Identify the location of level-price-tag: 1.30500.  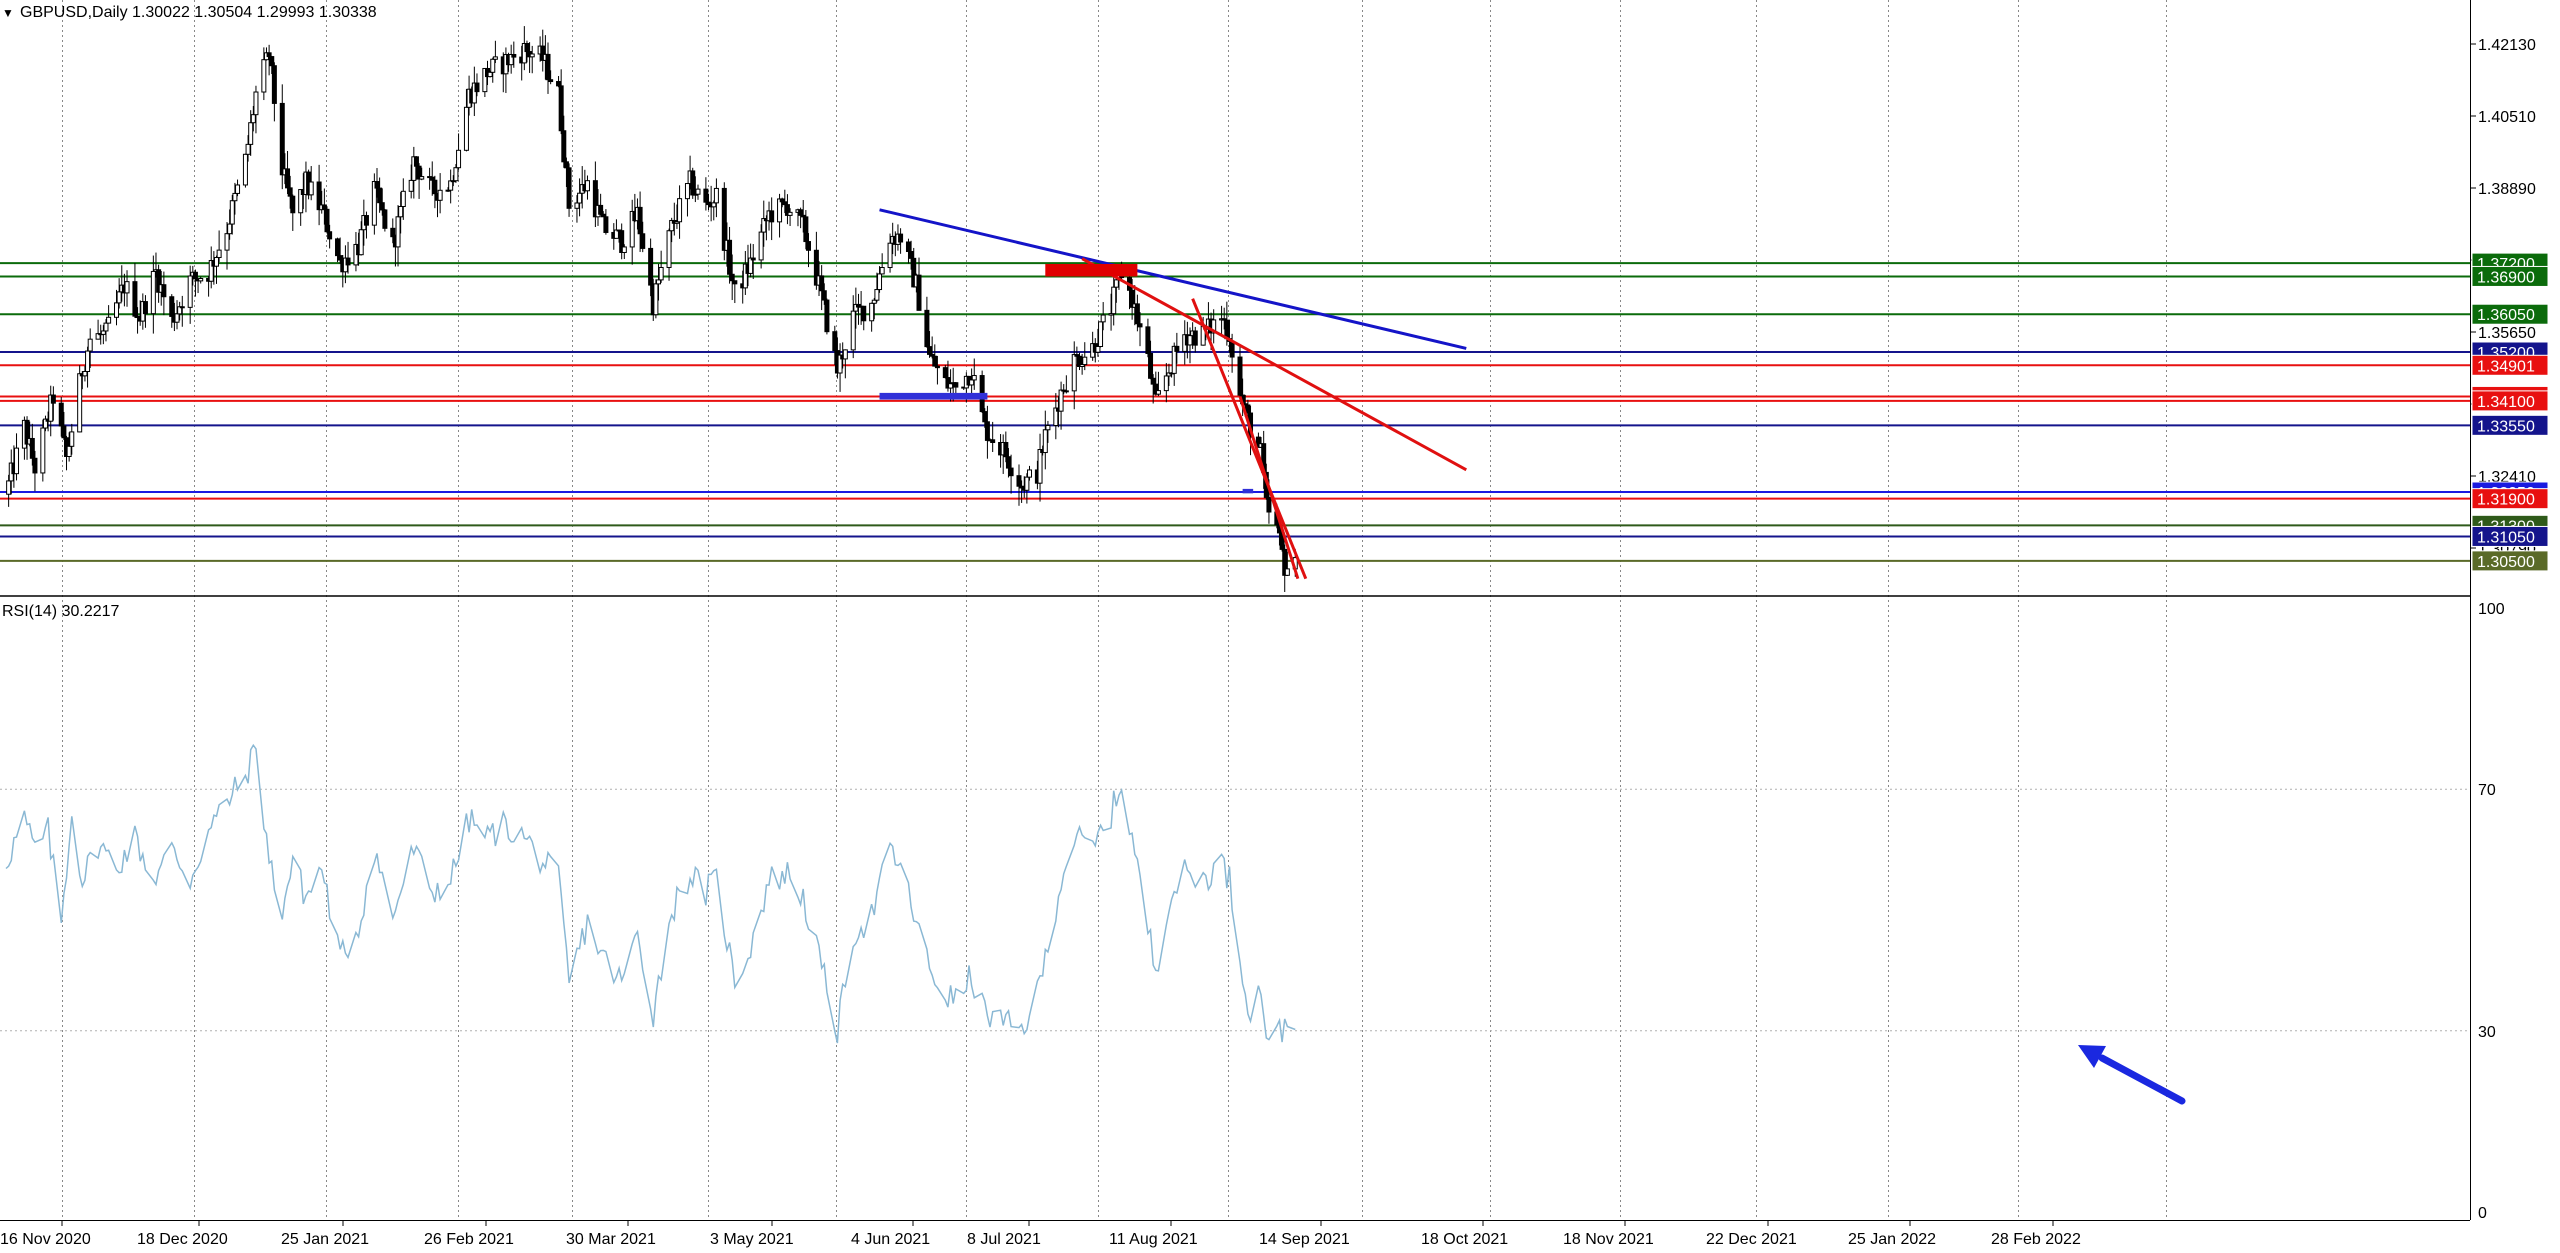
(2510, 561).